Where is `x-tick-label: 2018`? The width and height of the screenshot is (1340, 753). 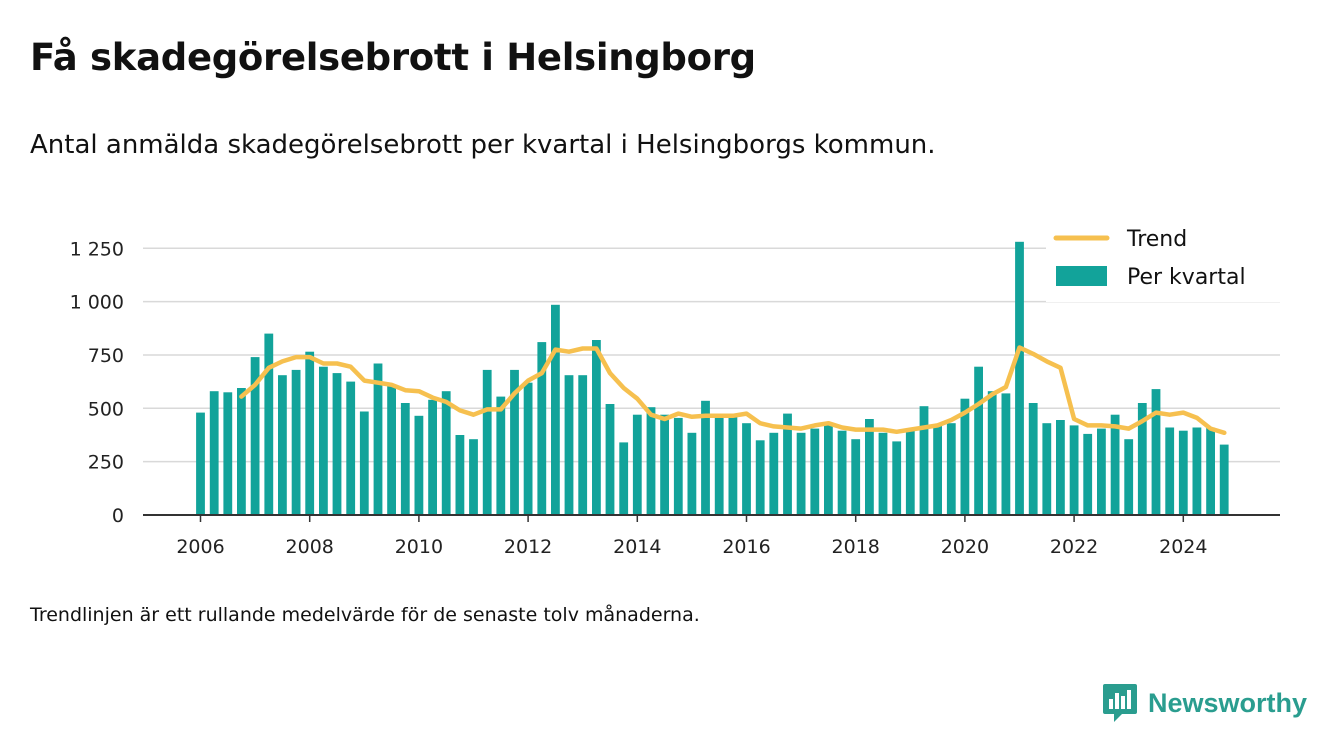 x-tick-label: 2018 is located at coordinates (856, 547).